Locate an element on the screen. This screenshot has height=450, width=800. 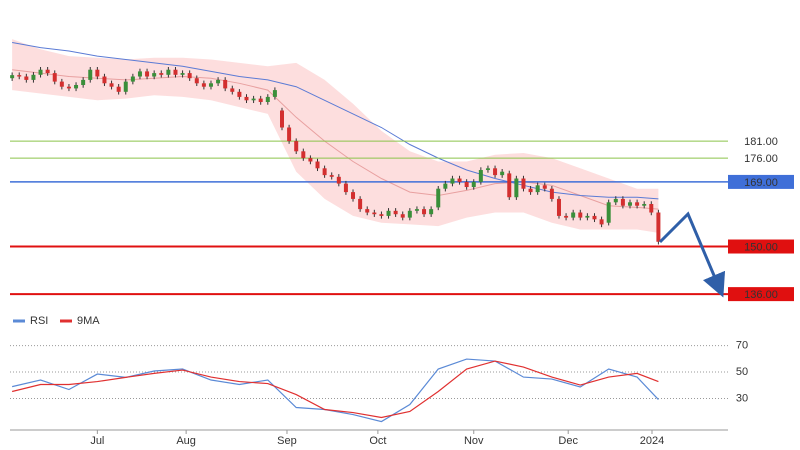
y-tick-label: 70 is located at coordinates (742, 345).